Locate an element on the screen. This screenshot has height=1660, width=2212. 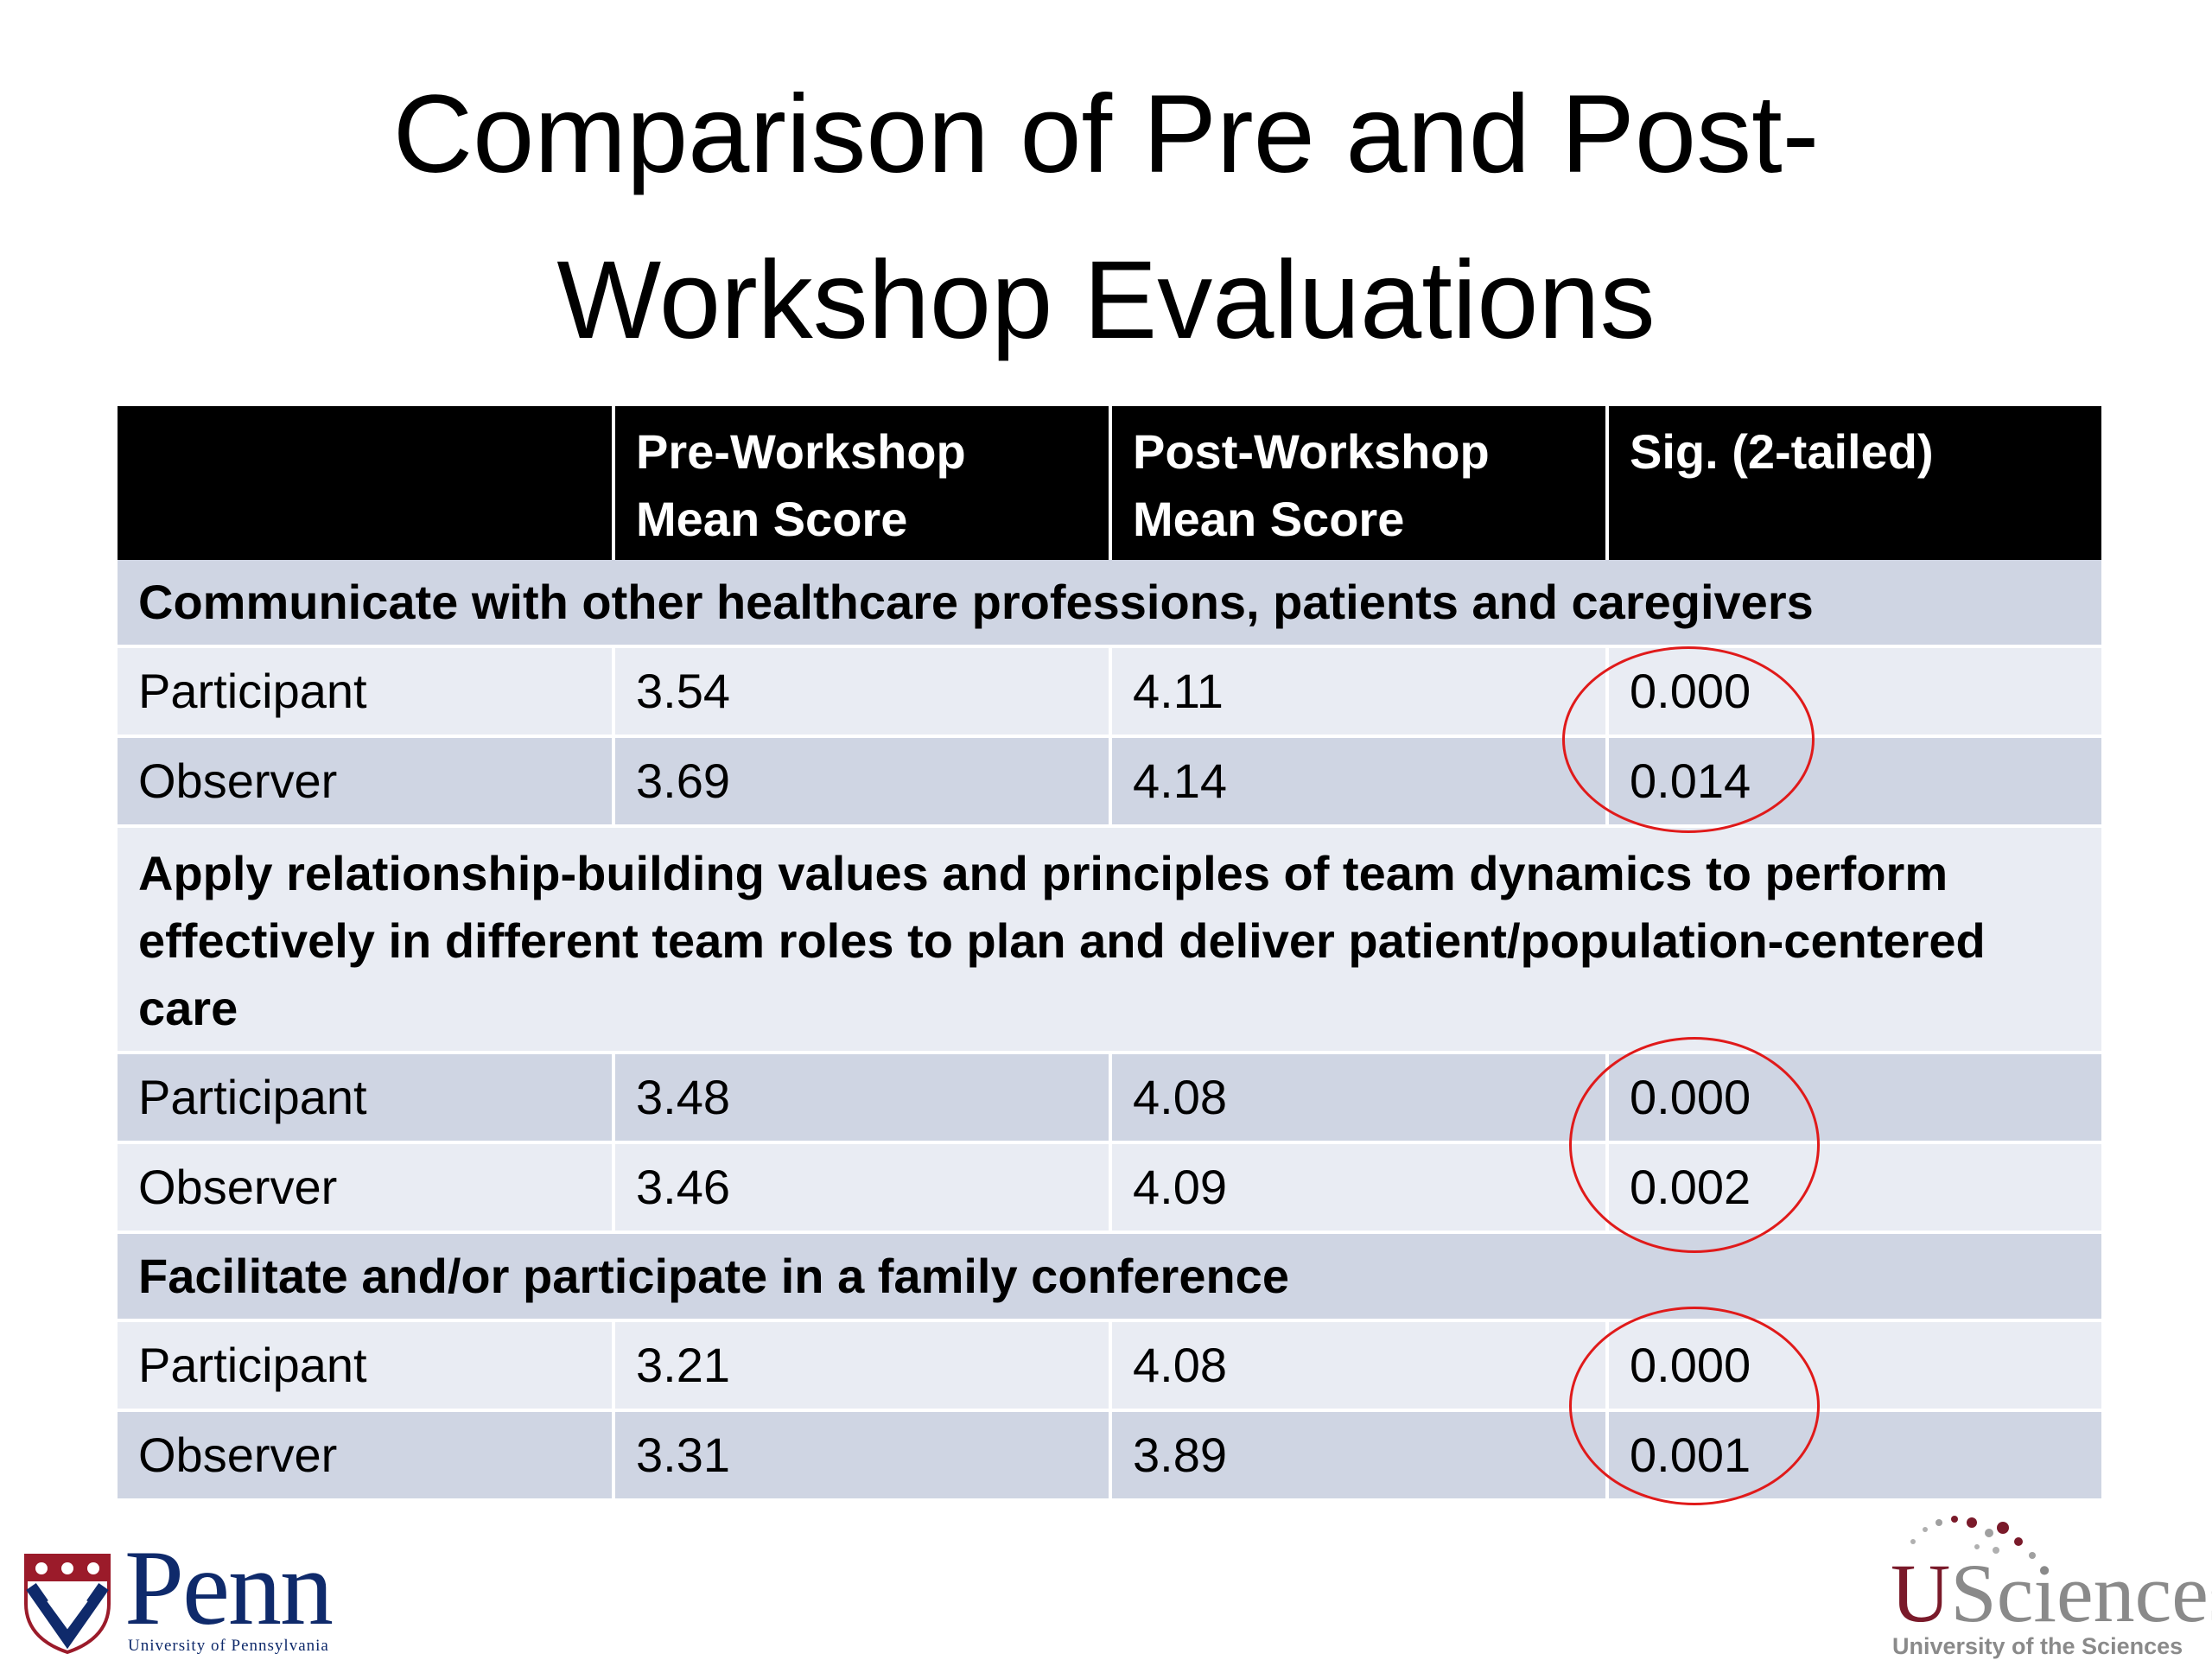
pre-score: 3.48 is located at coordinates (862, 1098).